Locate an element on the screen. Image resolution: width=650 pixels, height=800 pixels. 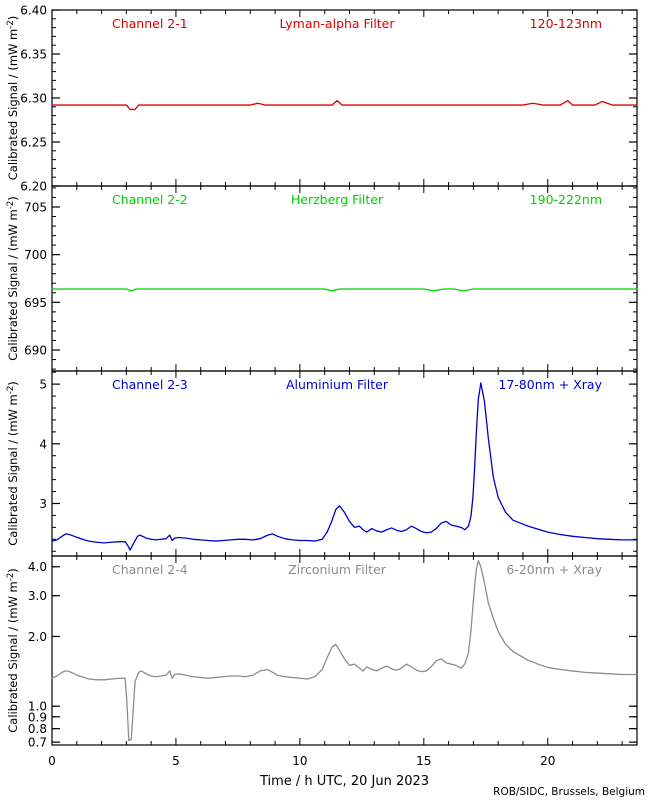
panel-3-filter-label: Aluminium Filter is located at coordinates (337, 384).